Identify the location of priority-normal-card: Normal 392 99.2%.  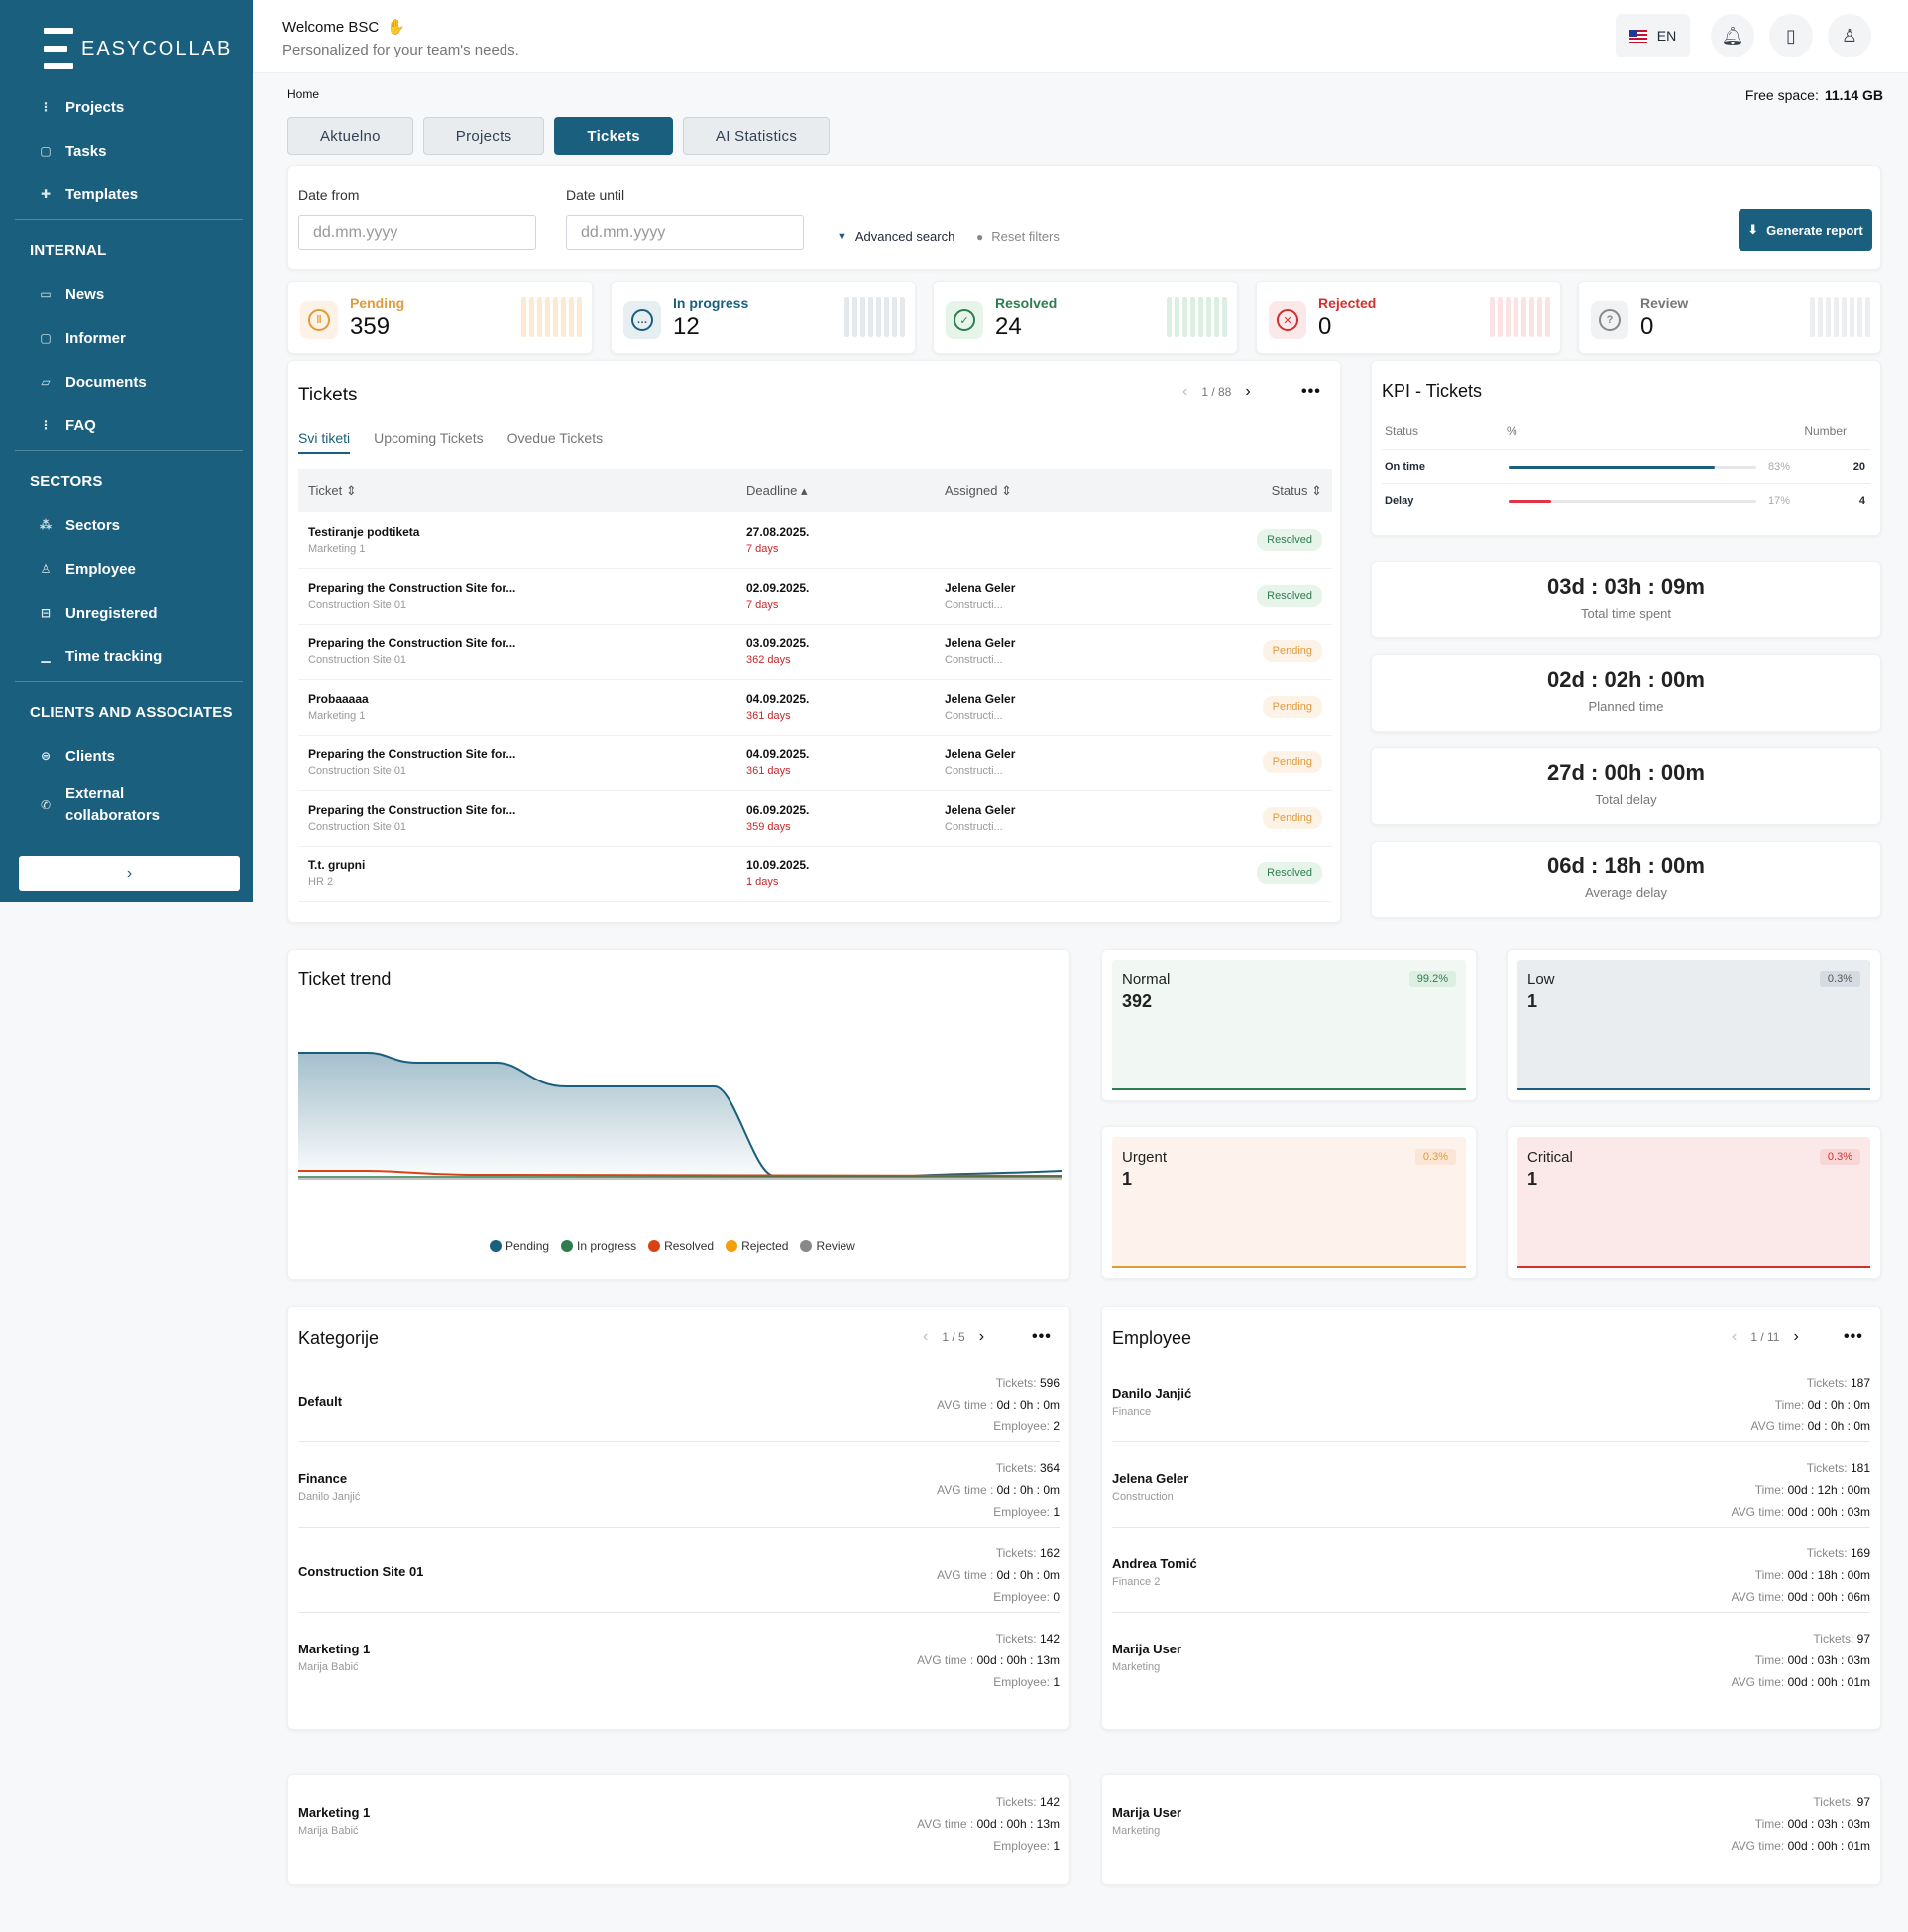
(1289, 1025).